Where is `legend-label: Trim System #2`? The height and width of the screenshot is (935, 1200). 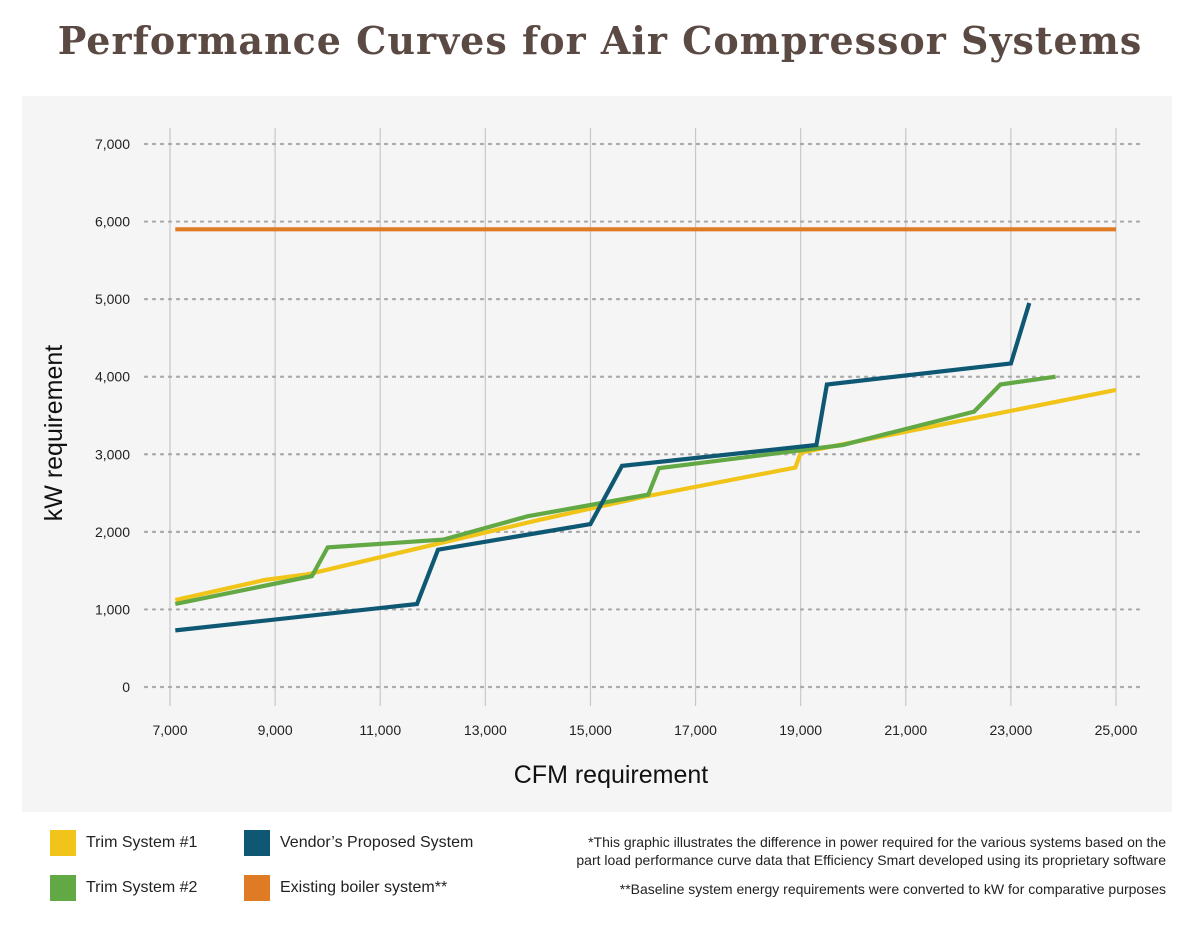
legend-label: Trim System #2 is located at coordinates (142, 887).